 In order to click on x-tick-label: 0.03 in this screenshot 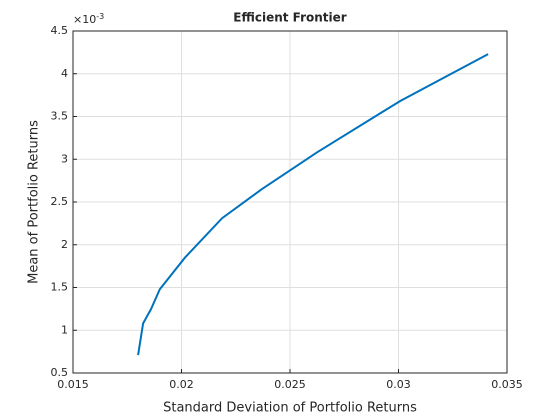, I will do `click(398, 384)`.